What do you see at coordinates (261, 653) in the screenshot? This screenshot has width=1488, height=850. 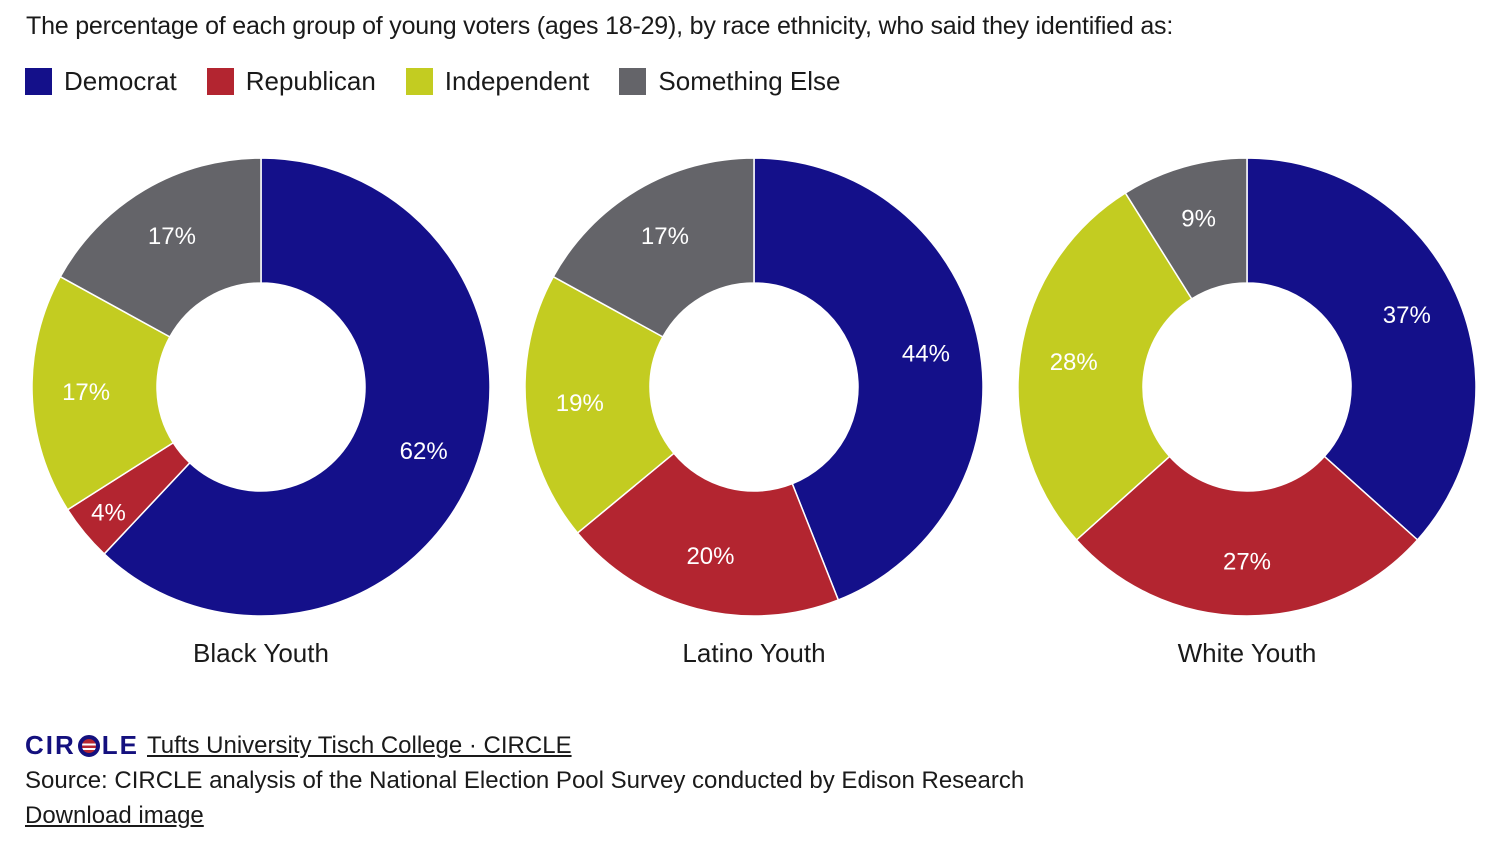 I see `chart-caption-black-youth: Black Youth` at bounding box center [261, 653].